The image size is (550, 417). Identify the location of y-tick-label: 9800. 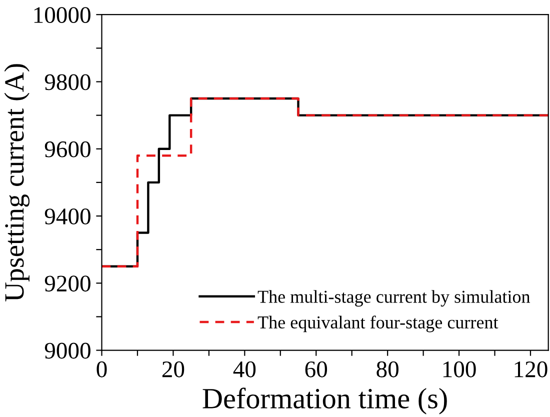
(67, 82).